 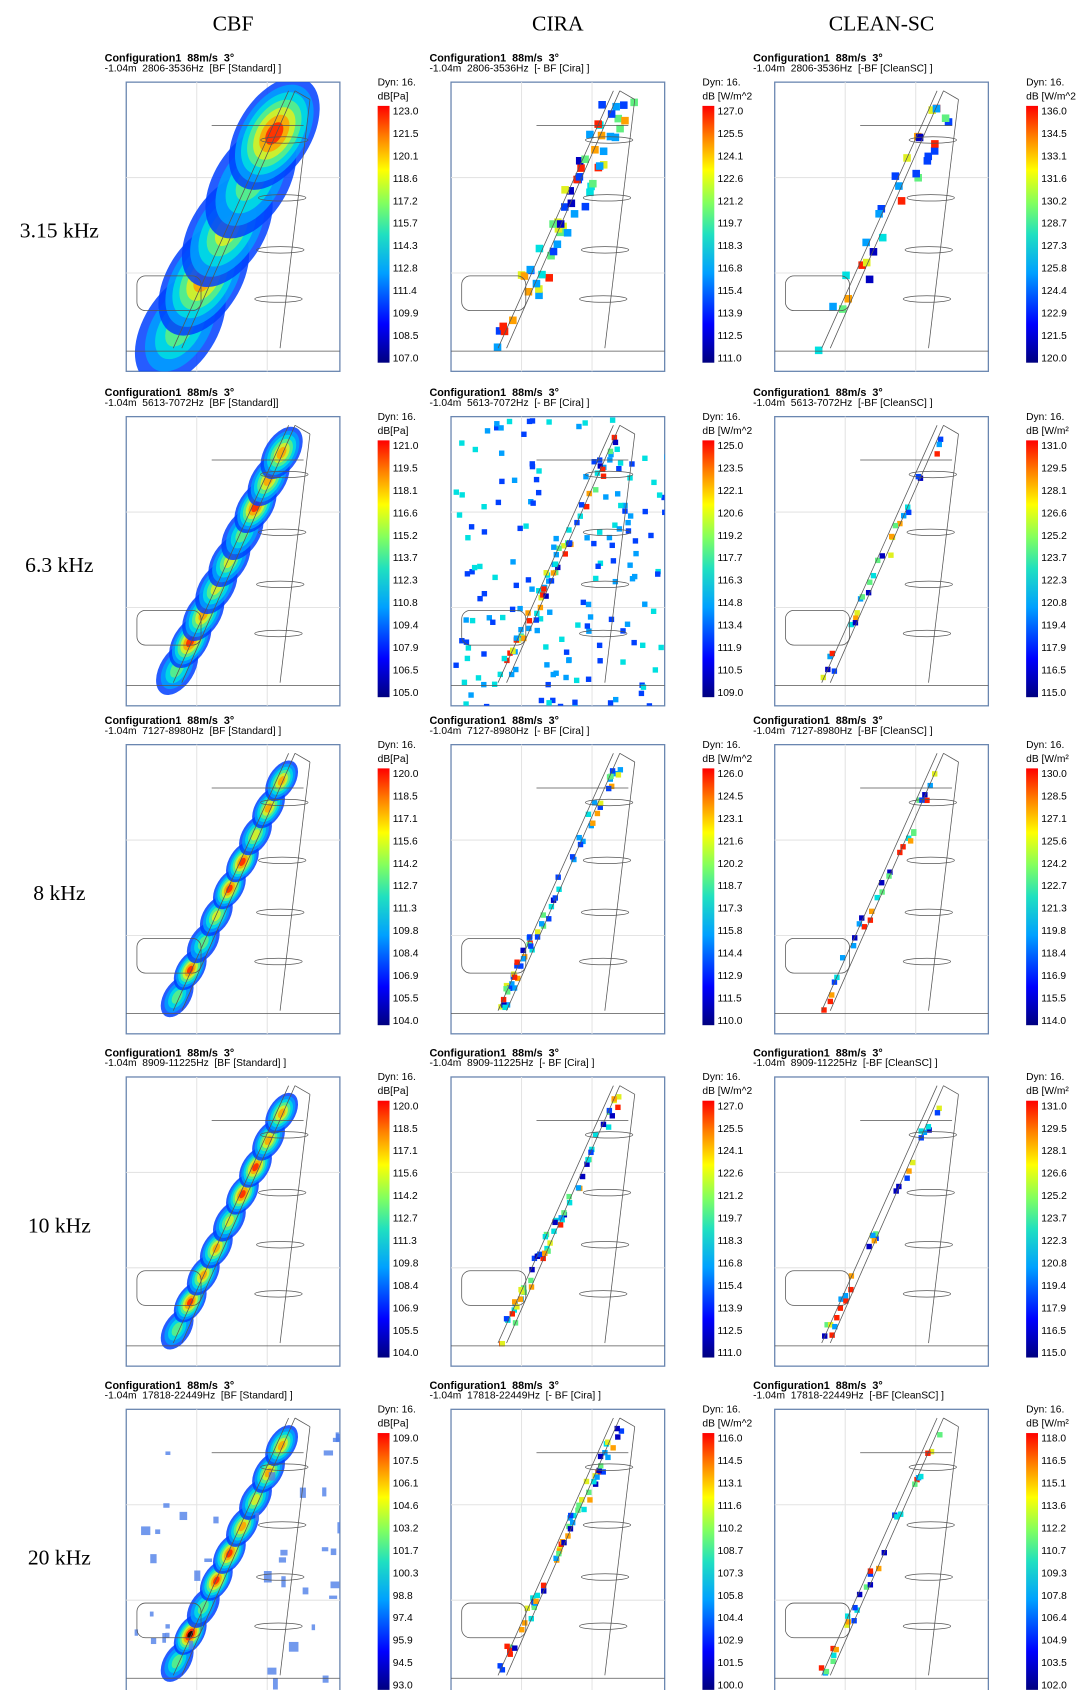 I want to click on colorbar-tick-label: 111.5, so click(x=730, y=998).